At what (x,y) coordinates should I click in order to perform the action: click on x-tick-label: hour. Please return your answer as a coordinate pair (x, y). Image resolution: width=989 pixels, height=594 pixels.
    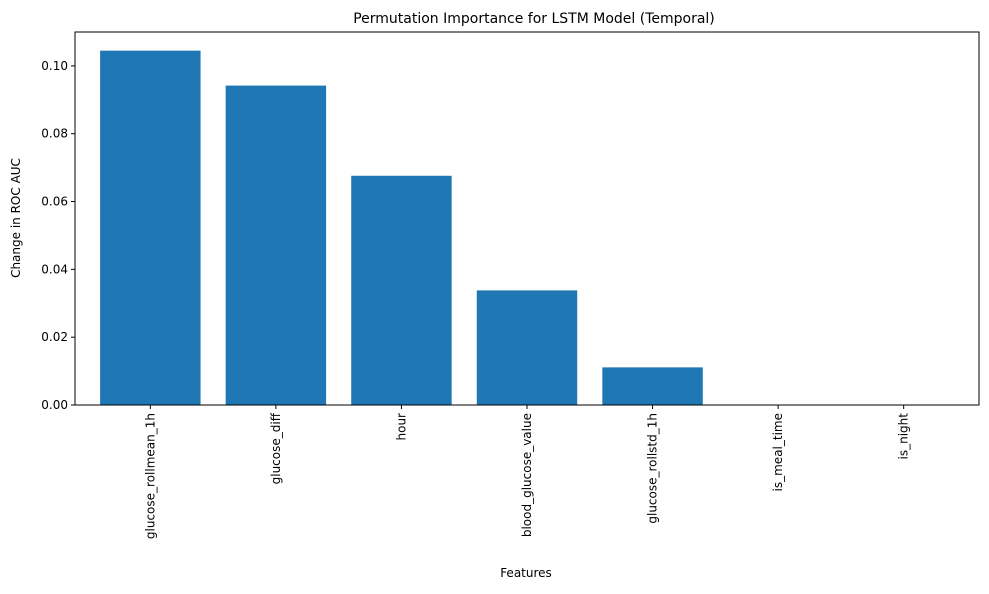
    Looking at the image, I should click on (401, 427).